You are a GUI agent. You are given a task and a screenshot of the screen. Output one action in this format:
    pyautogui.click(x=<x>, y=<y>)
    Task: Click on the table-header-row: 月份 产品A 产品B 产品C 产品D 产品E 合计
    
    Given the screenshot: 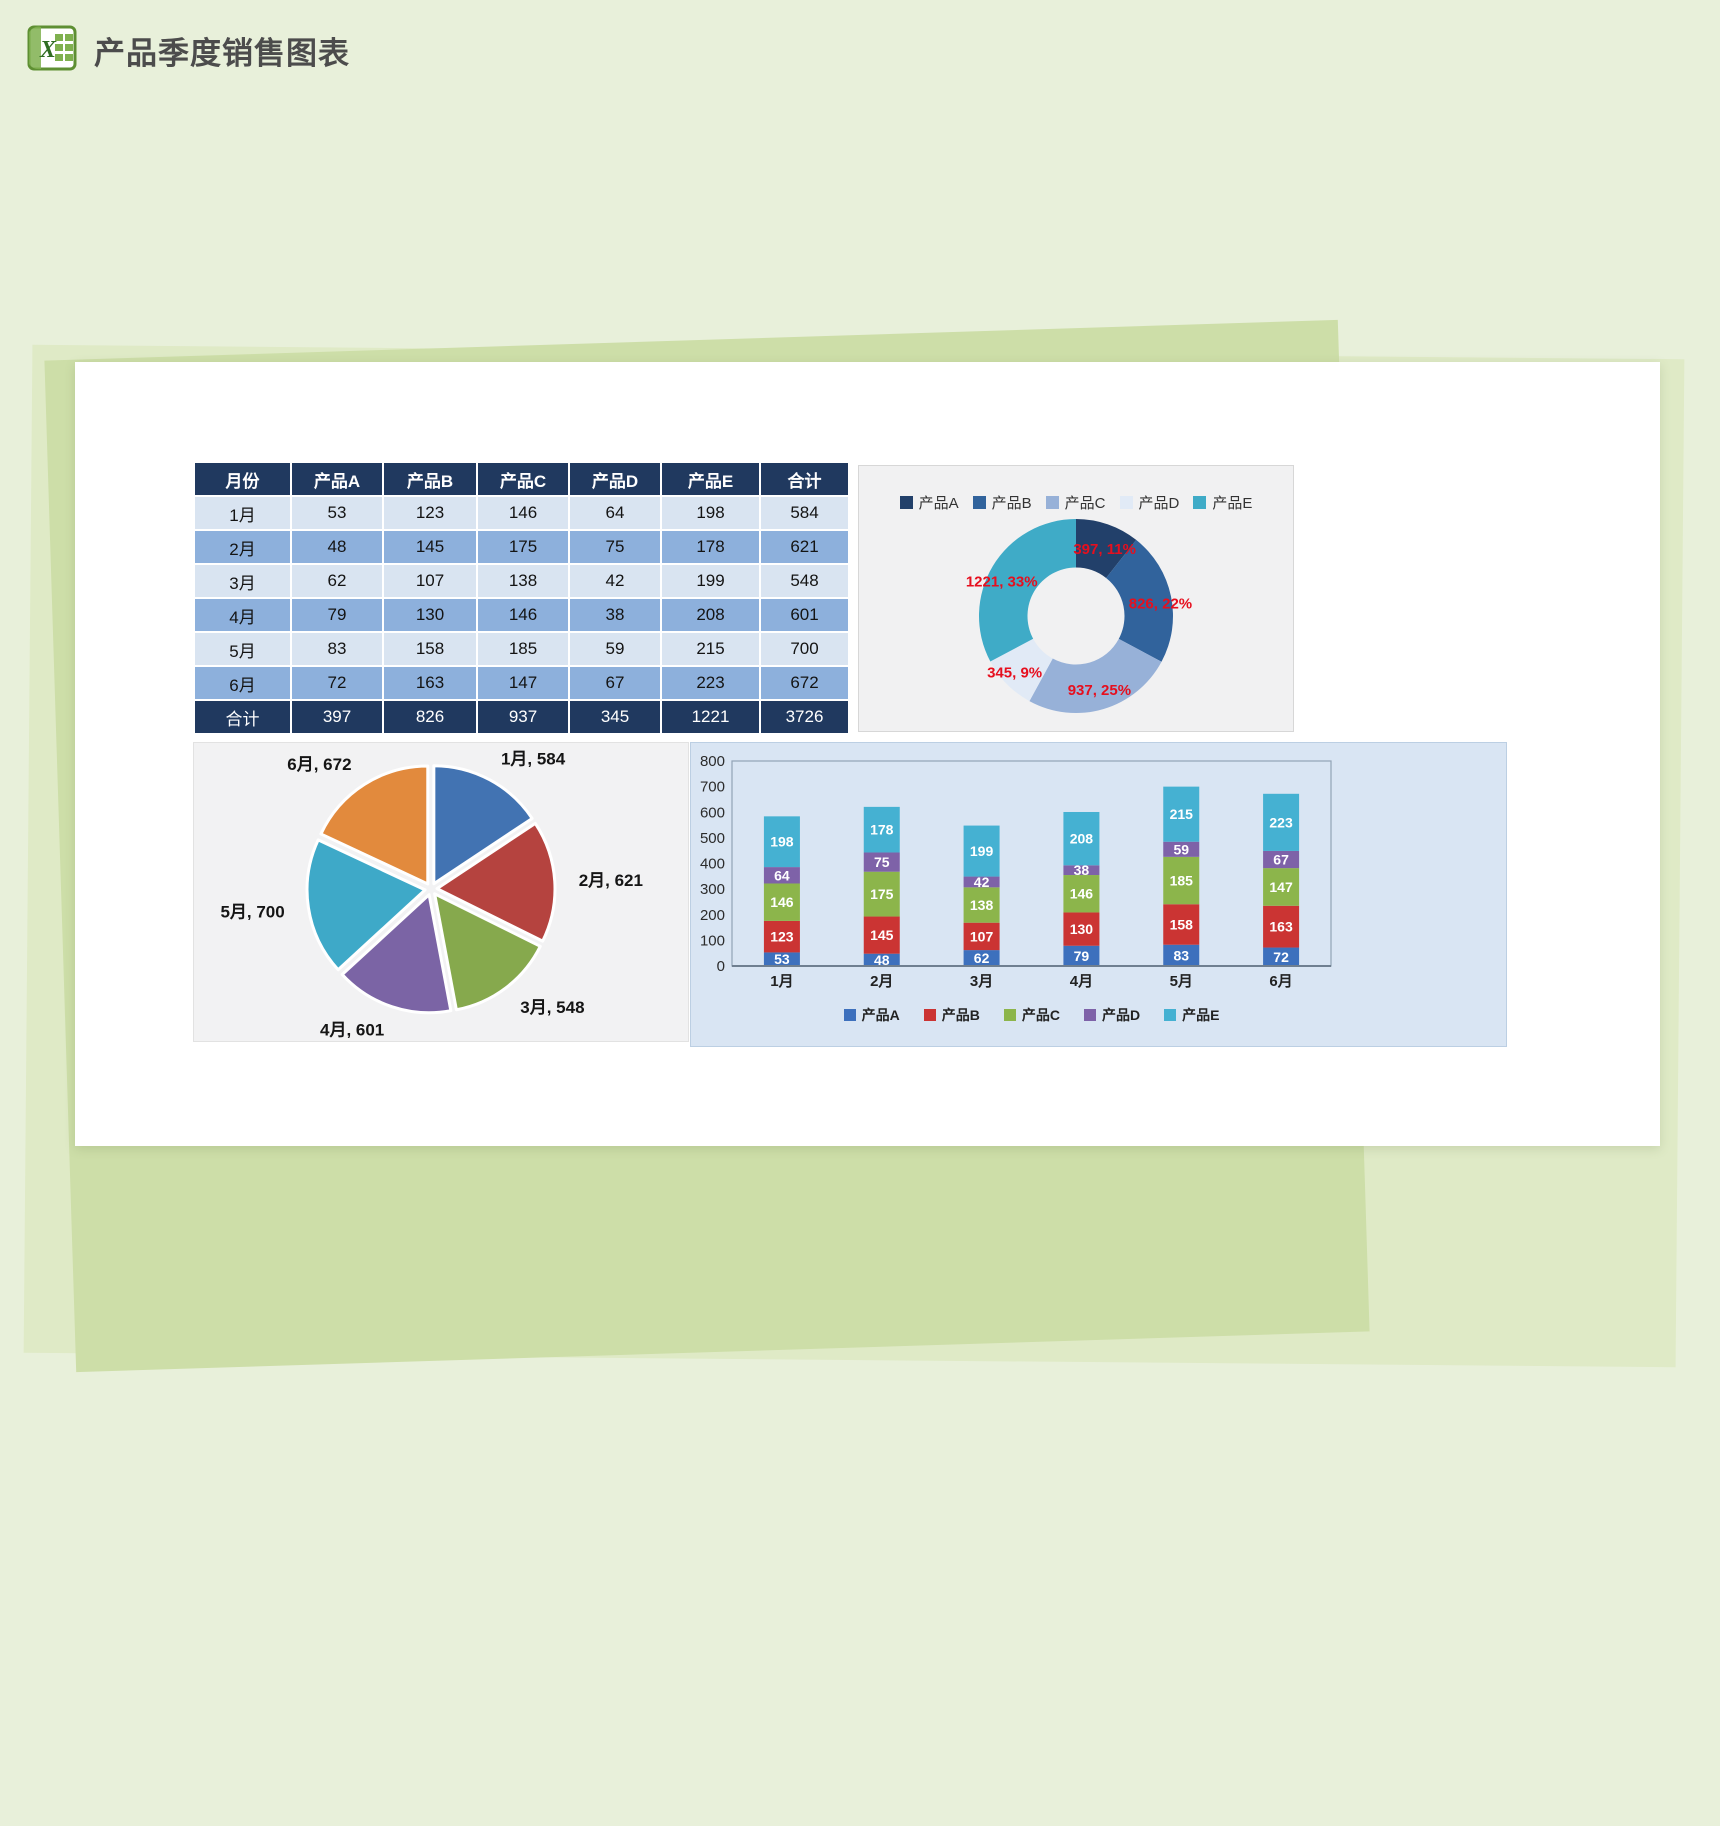 What is the action you would take?
    pyautogui.click(x=521, y=479)
    